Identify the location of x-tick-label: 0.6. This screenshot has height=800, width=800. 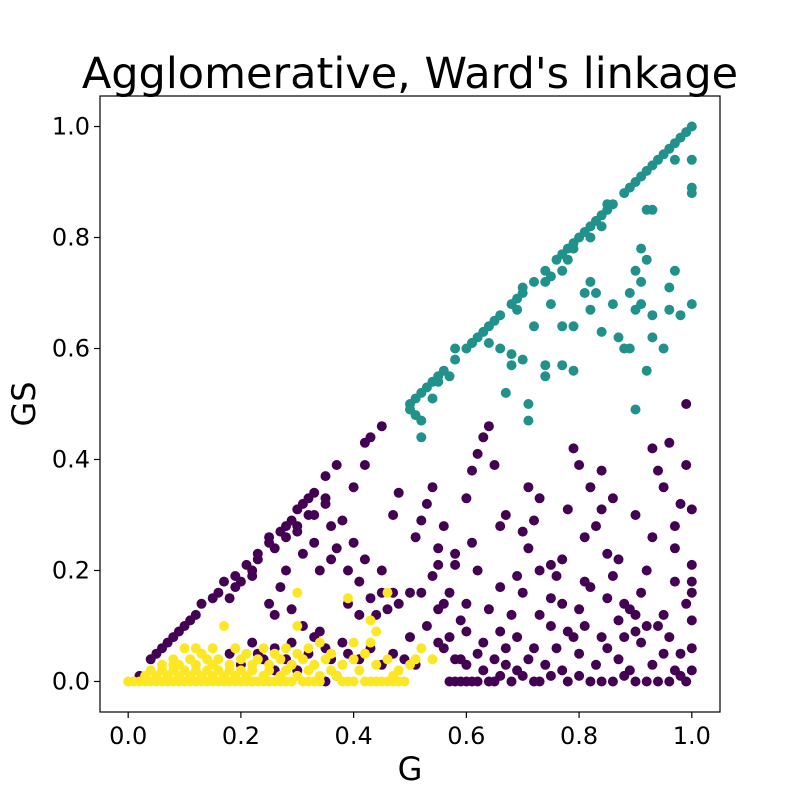
(466, 736).